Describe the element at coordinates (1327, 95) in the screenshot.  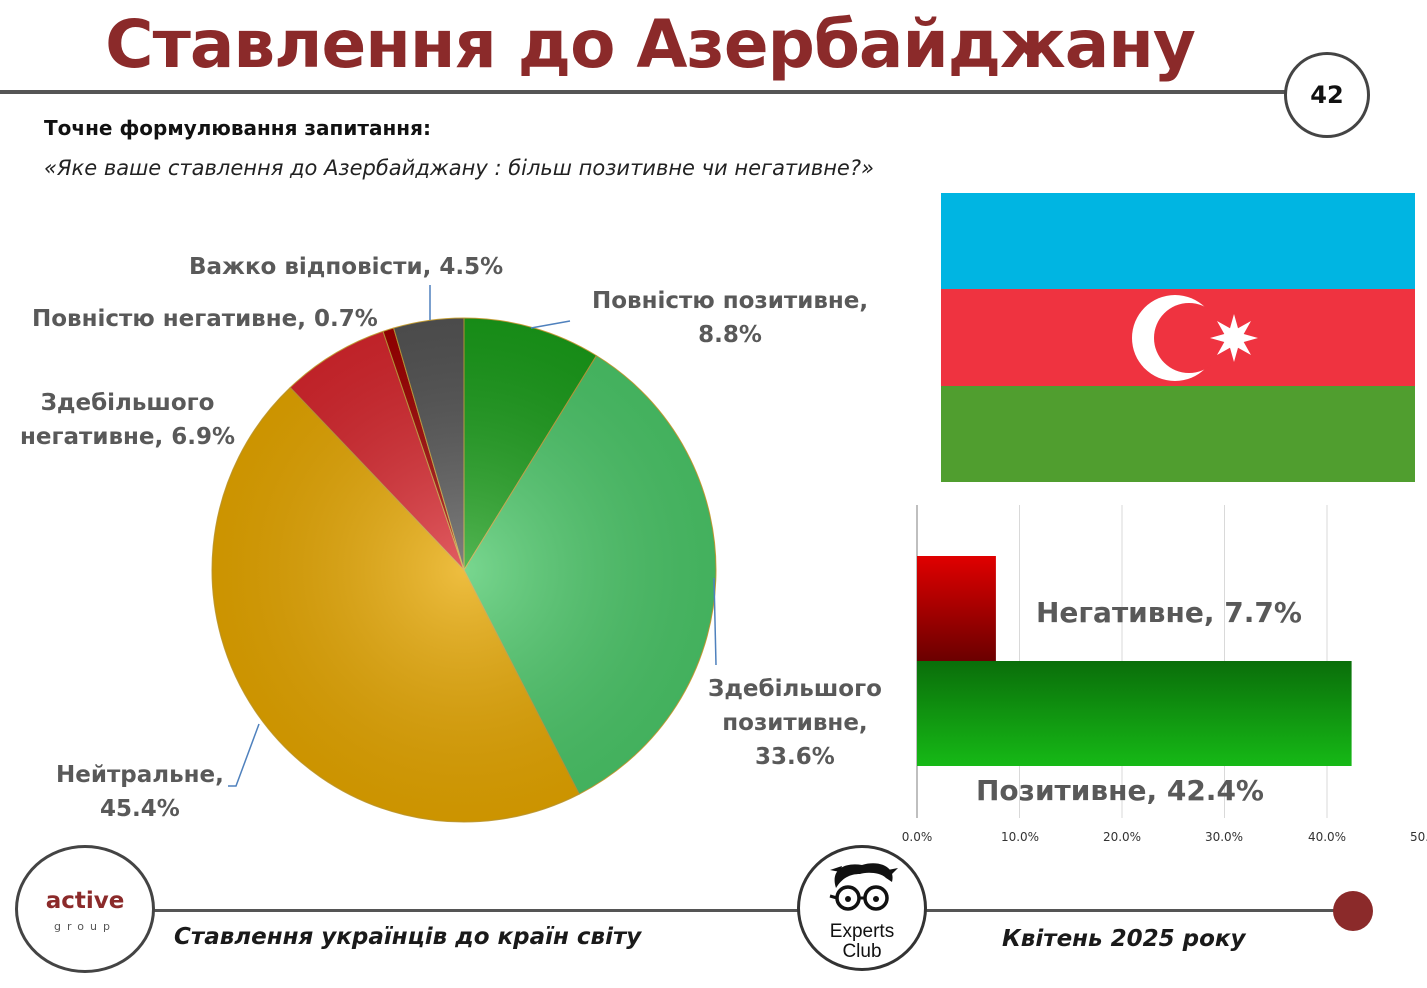
I see `page-number-badge: 42` at that location.